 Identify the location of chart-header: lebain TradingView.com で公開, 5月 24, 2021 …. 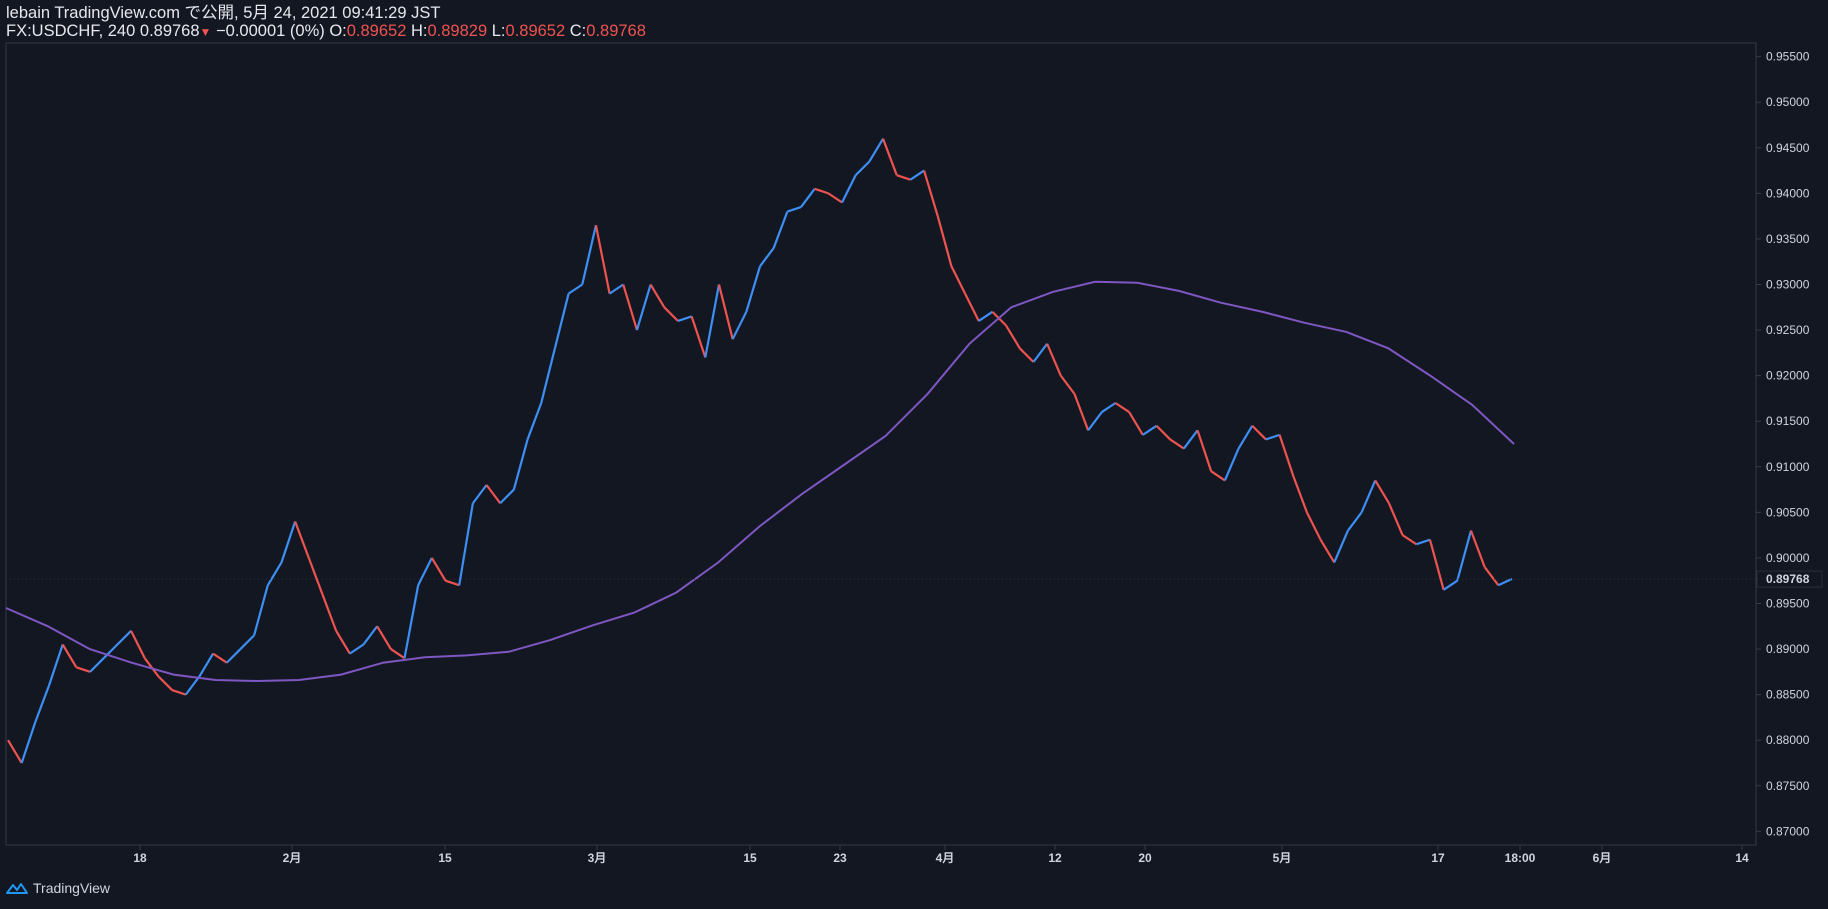
(326, 22).